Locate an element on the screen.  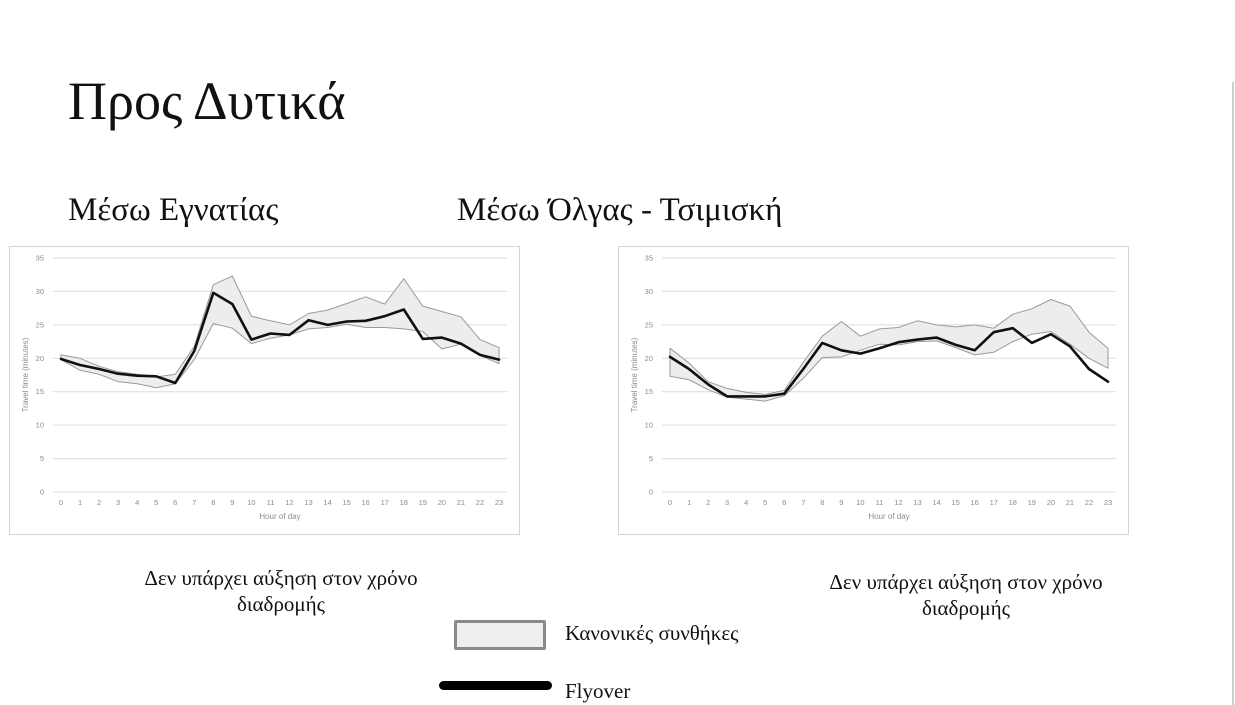
legend-band-label: Κανονικές συνθήκες is located at coordinates (652, 633).